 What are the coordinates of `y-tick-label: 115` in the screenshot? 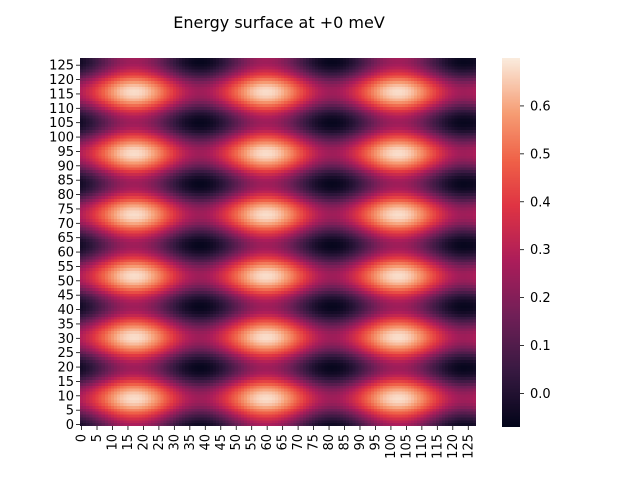 It's located at (61, 94).